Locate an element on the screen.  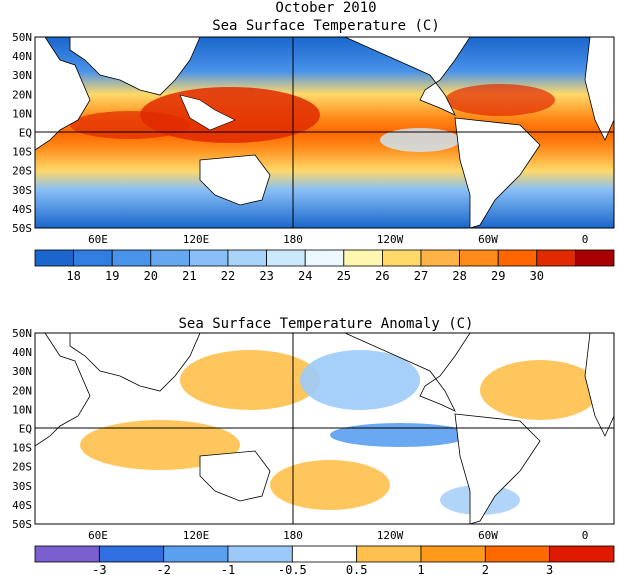
bottom-lon-labels: 60E 120E 180 120W 60W 0 is located at coordinates (338, 535).